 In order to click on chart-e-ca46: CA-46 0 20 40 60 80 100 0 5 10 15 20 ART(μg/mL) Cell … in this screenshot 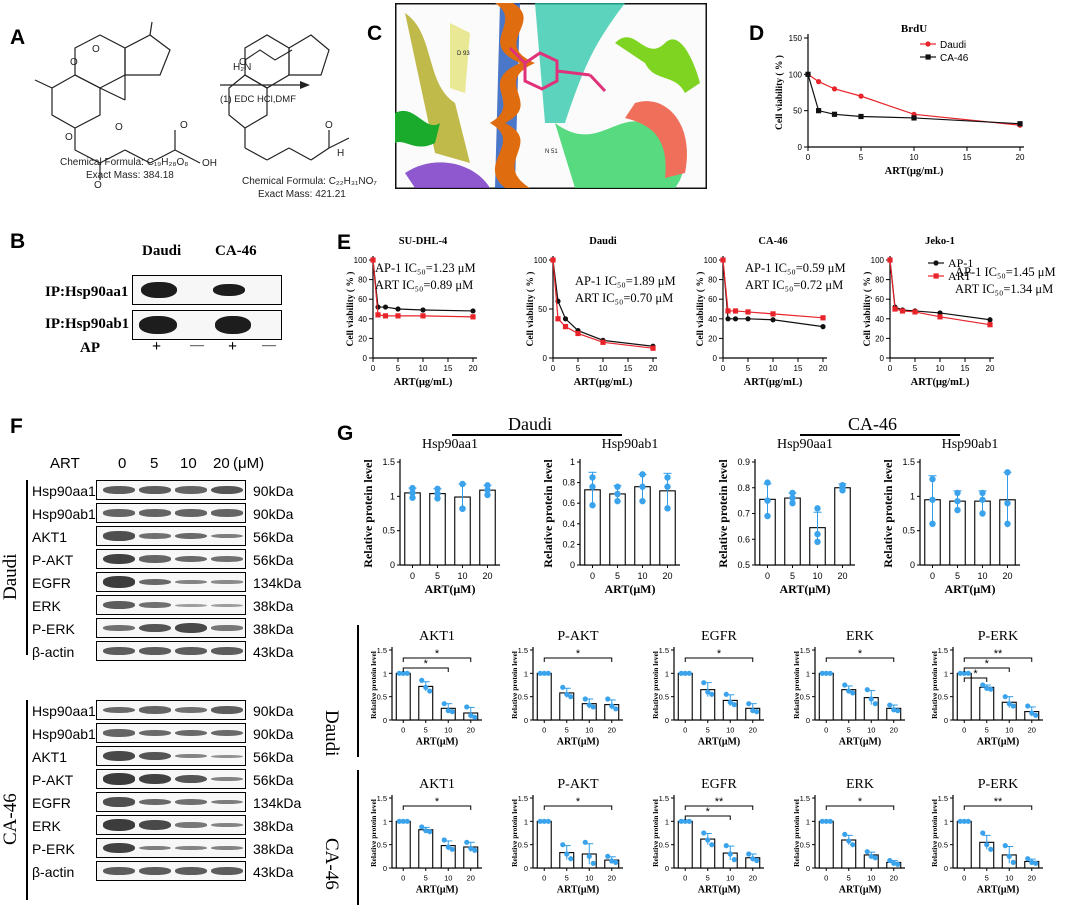, I will do `click(770, 312)`.